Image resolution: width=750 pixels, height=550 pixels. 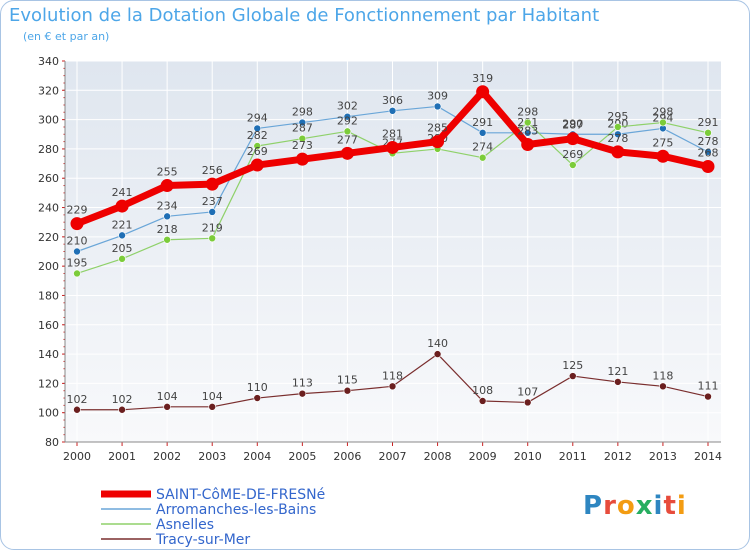 What do you see at coordinates (77, 210) in the screenshot?
I see `data-label: 229` at bounding box center [77, 210].